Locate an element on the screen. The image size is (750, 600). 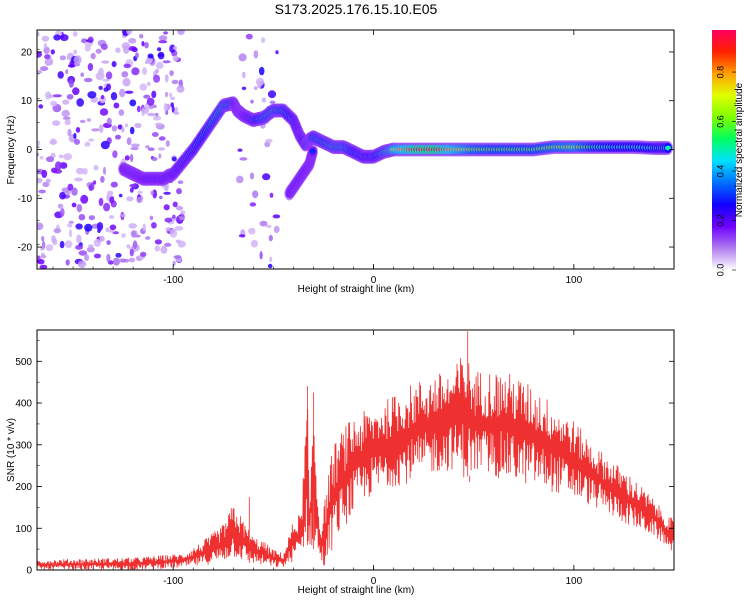
heatmap-noise-layer is located at coordinates (159, 149).